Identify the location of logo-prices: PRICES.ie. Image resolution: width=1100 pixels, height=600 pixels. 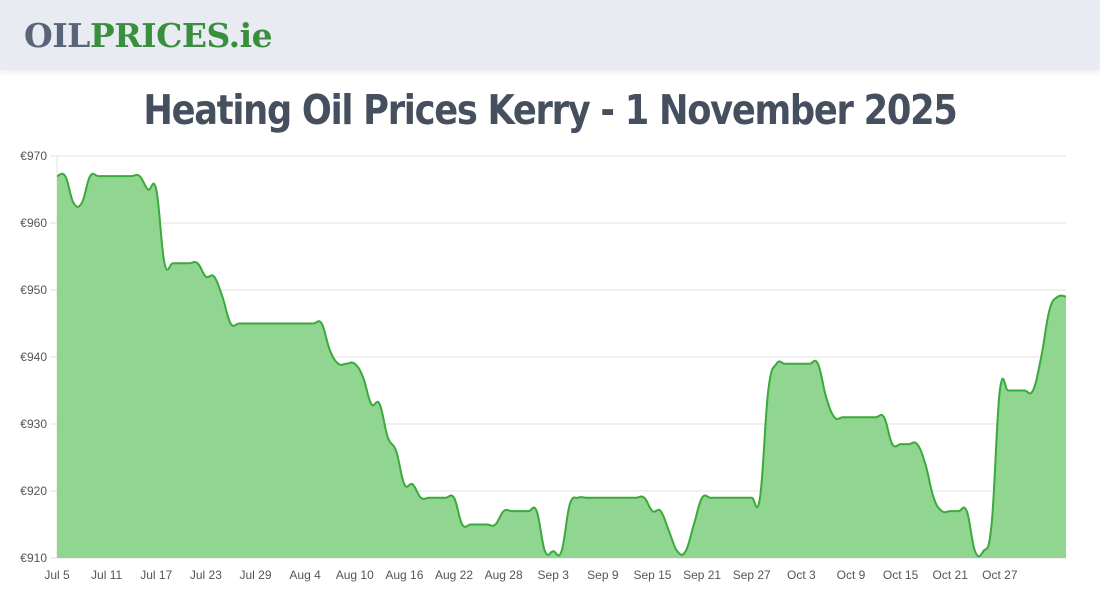
(181, 35).